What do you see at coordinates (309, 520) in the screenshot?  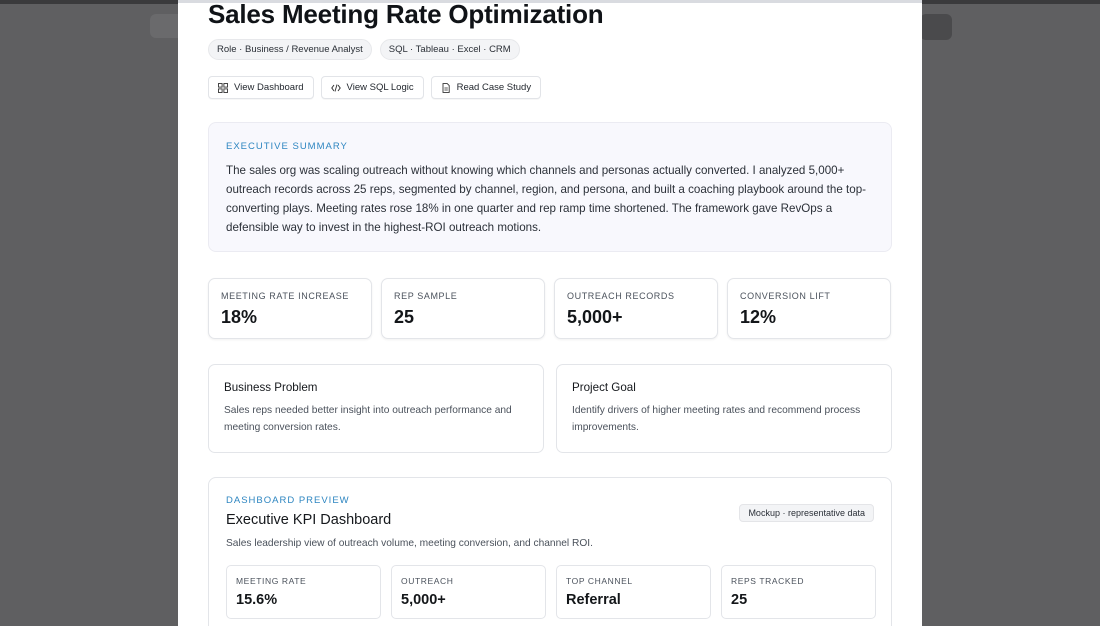 I see `dashboard-title: Executive KPI Dashboard` at bounding box center [309, 520].